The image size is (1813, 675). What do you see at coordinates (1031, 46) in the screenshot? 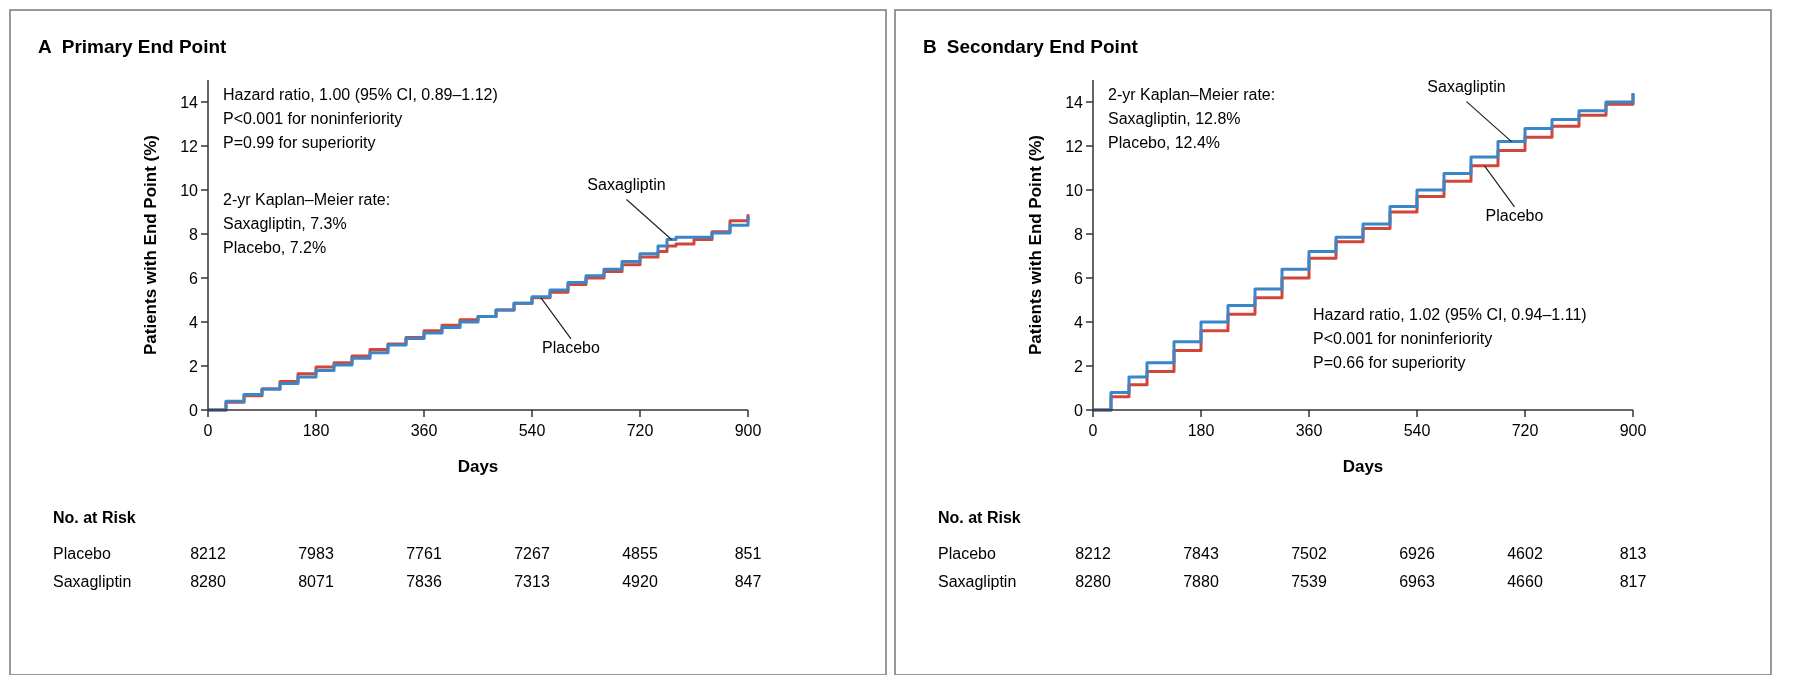
I see `chart-title: B Secondary End Point` at bounding box center [1031, 46].